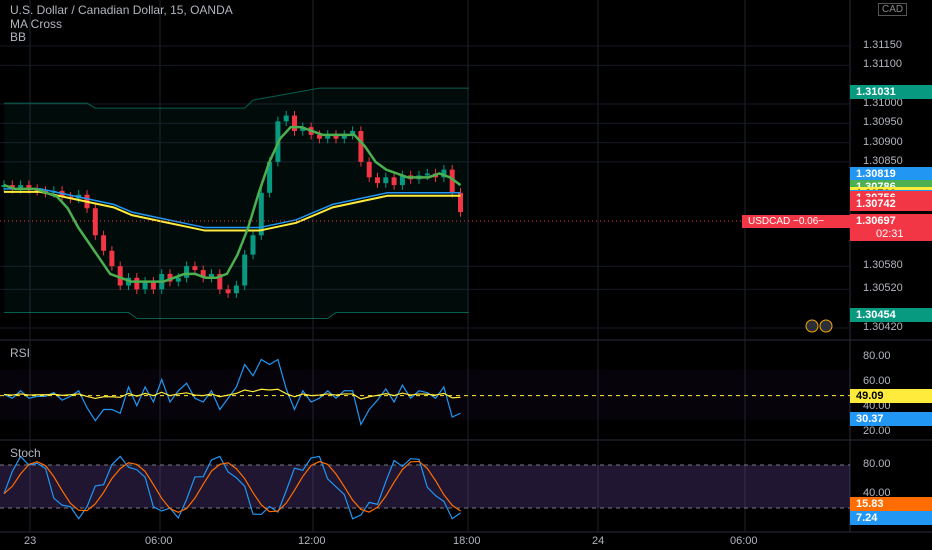  Describe the element at coordinates (25, 453) in the screenshot. I see `stoch-indicator-label: Stoch` at that location.